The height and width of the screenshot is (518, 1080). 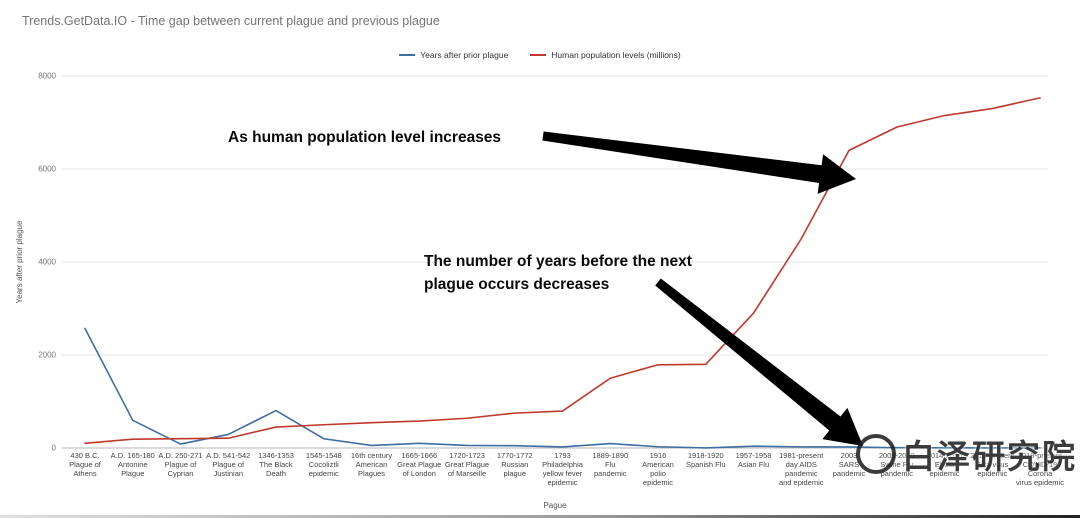 What do you see at coordinates (276, 473) in the screenshot?
I see `x-tick-label: Death` at bounding box center [276, 473].